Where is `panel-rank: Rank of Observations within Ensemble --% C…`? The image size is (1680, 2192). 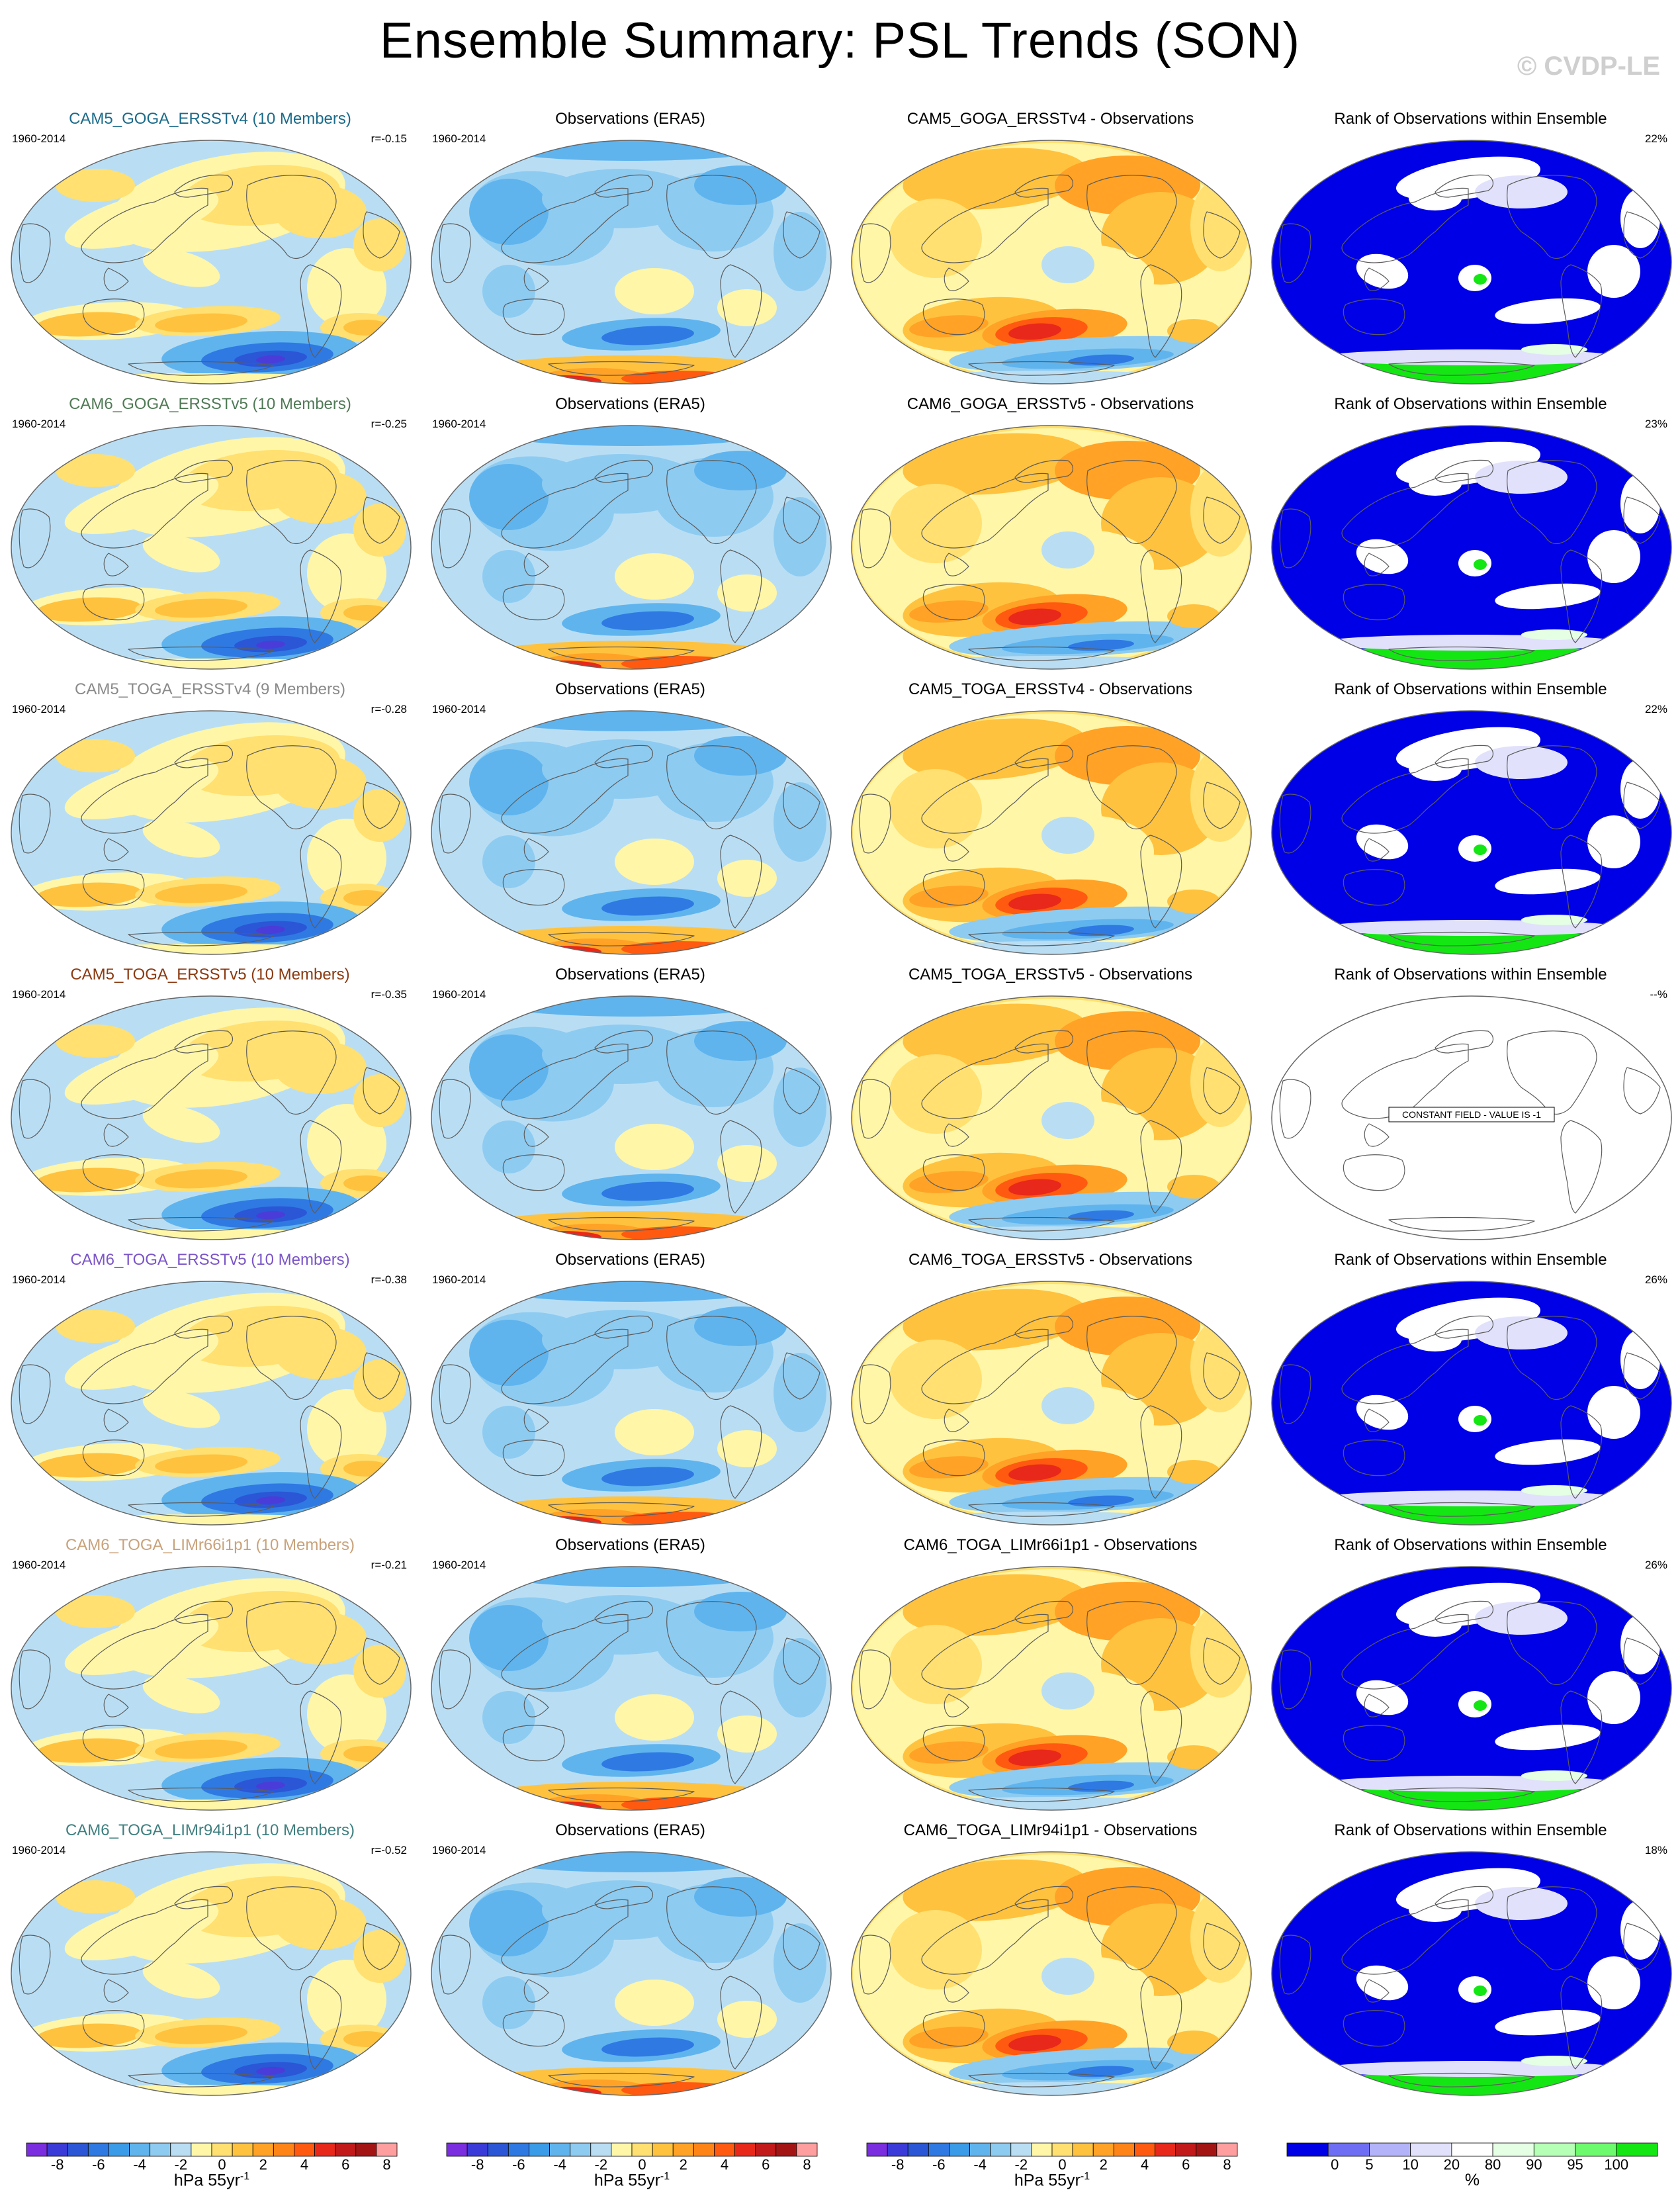
panel-rank: Rank of Observations within Ensemble --% C… is located at coordinates (1470, 1105).